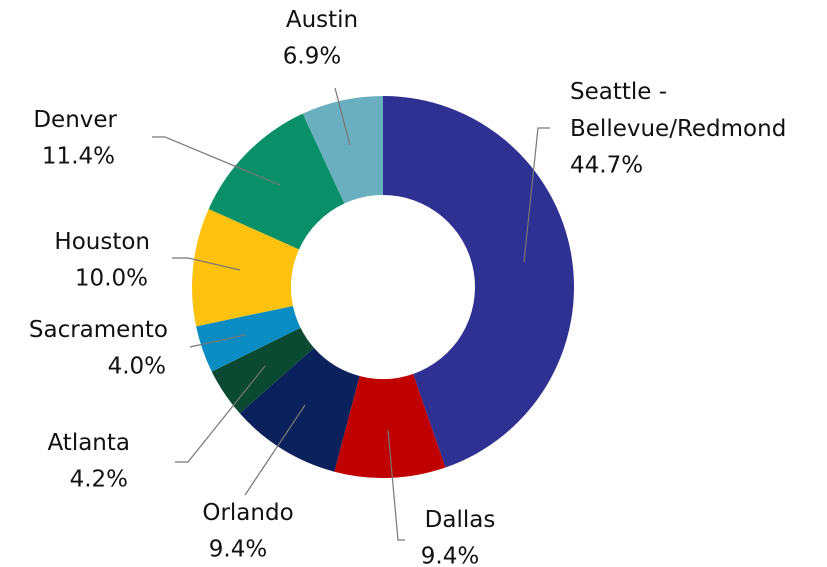 The height and width of the screenshot is (567, 827). I want to click on slice-label: Orlando, so click(247, 513).